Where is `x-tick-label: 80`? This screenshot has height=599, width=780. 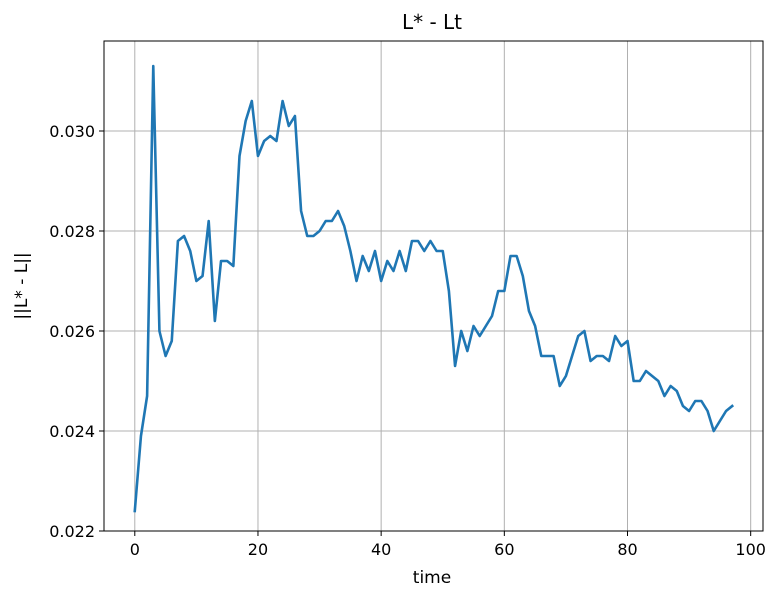
x-tick-label: 80 is located at coordinates (627, 549).